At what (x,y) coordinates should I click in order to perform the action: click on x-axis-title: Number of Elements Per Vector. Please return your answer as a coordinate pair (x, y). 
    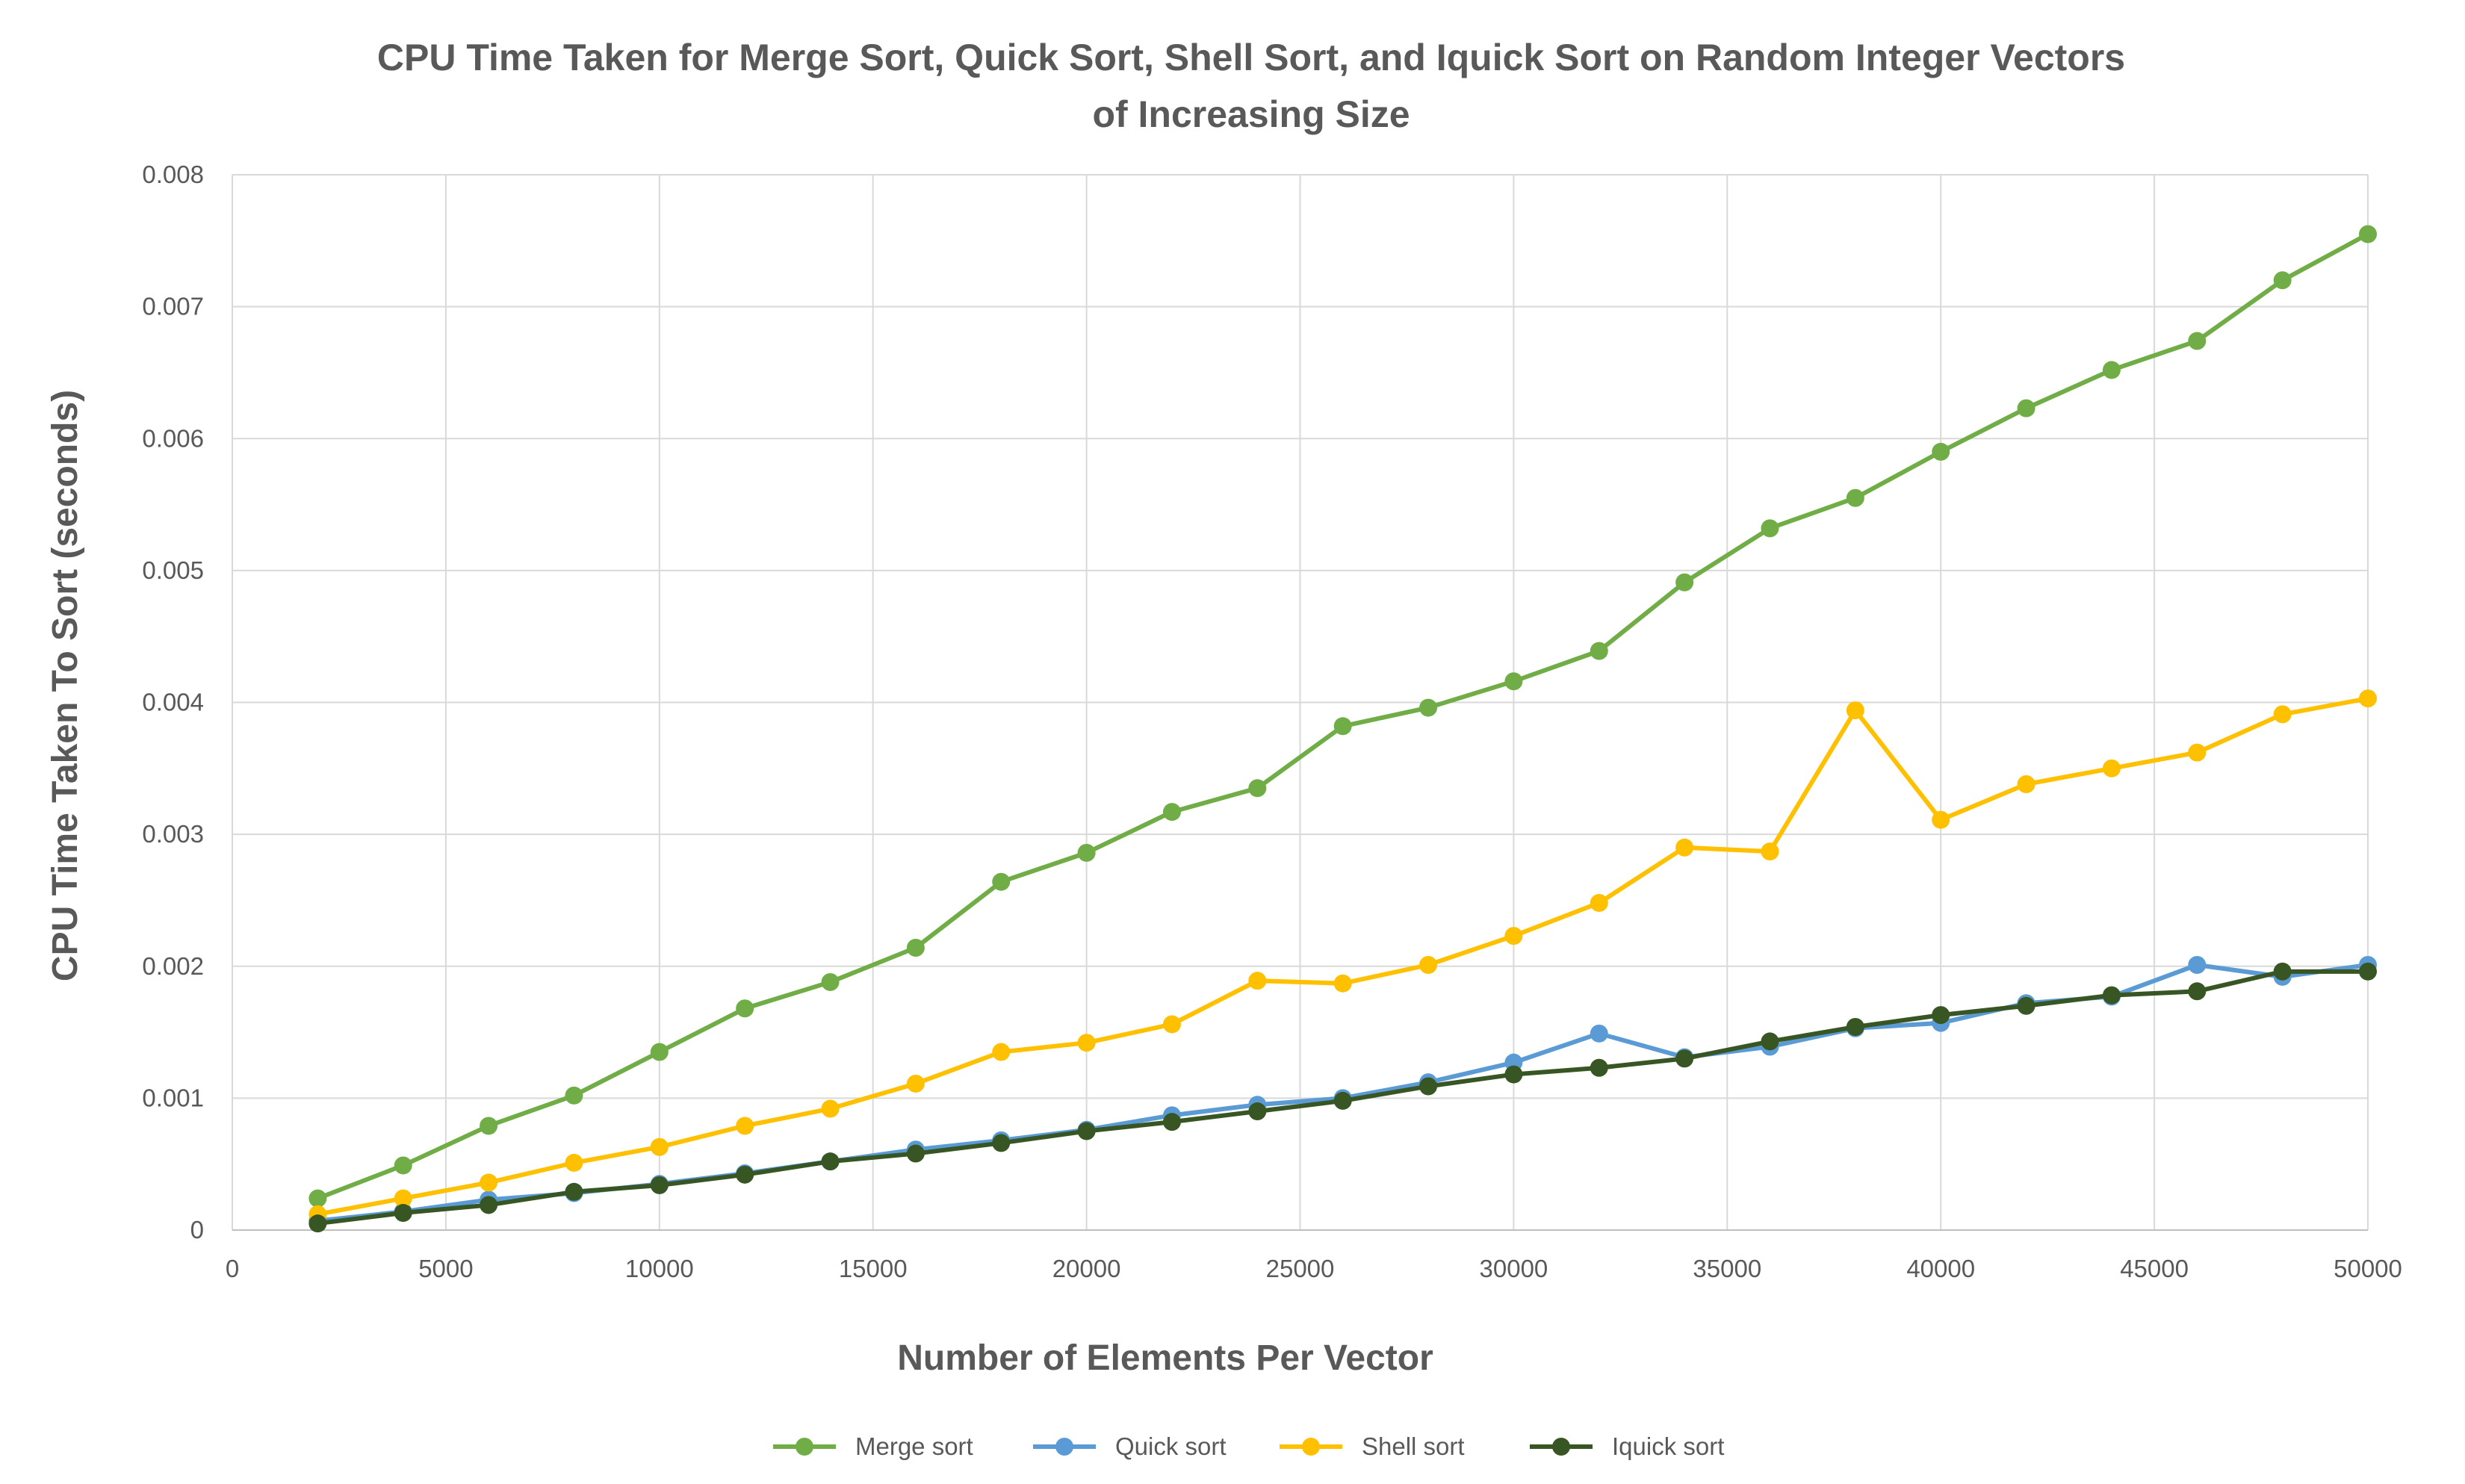
    Looking at the image, I should click on (1165, 1358).